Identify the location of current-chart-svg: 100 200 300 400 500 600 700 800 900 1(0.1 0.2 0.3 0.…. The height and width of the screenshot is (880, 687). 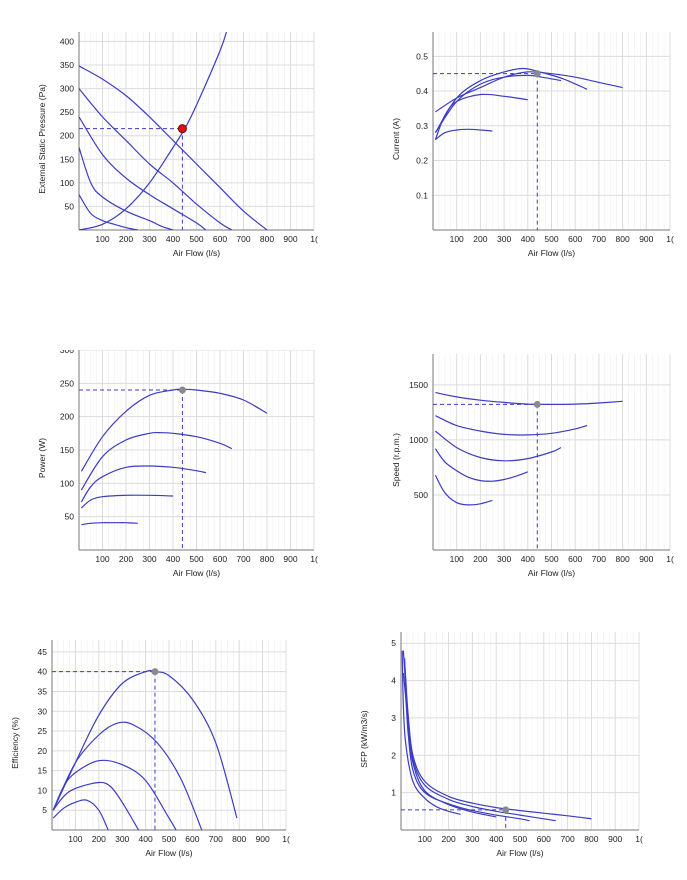
(532, 145).